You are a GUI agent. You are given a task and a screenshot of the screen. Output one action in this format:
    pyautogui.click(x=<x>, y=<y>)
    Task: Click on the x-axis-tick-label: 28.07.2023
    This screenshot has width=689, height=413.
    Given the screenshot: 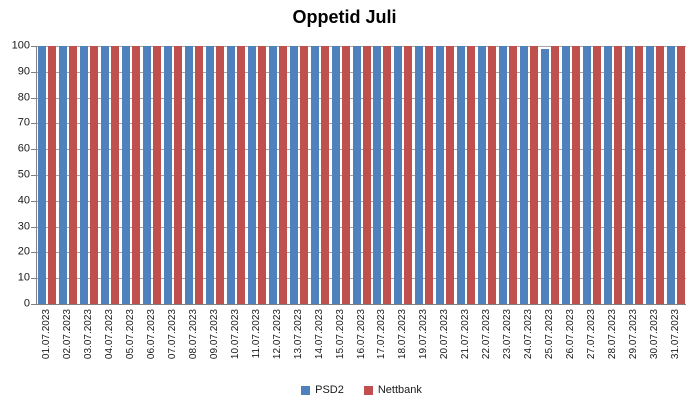 What is the action you would take?
    pyautogui.click(x=612, y=334)
    